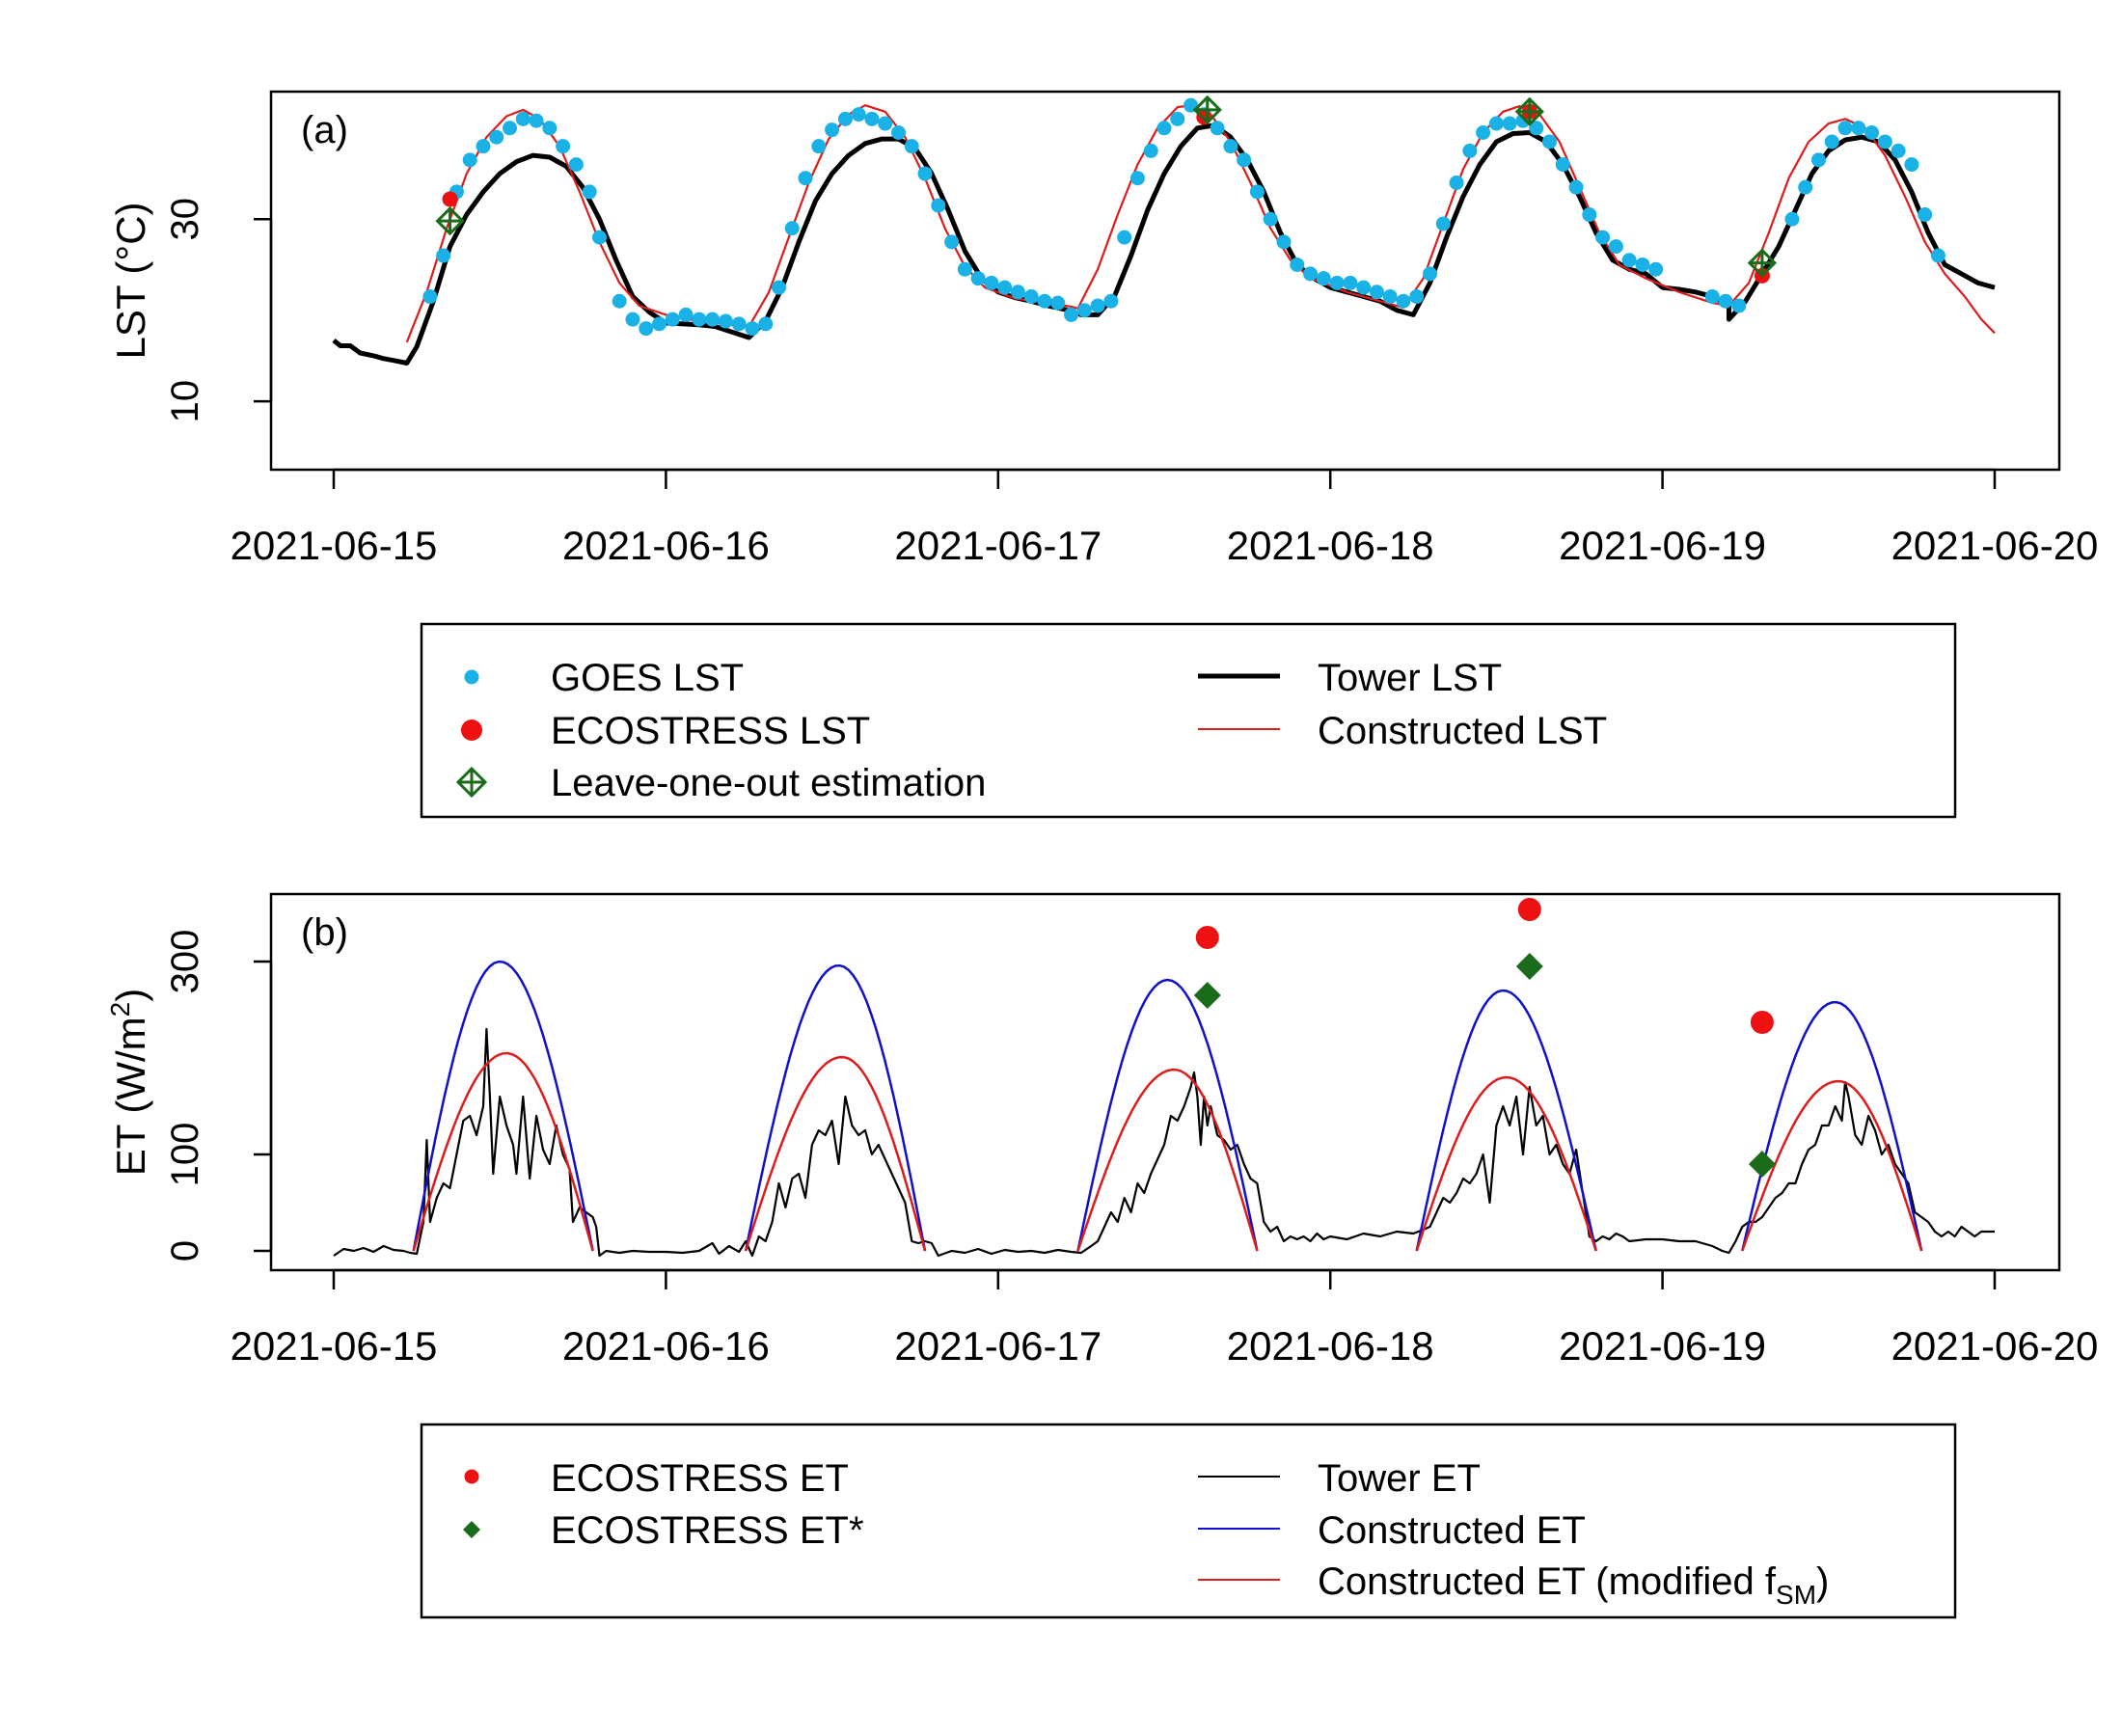 This screenshot has width=2122, height=1736. I want to click on legend-ecostress-et-marker, so click(472, 1477).